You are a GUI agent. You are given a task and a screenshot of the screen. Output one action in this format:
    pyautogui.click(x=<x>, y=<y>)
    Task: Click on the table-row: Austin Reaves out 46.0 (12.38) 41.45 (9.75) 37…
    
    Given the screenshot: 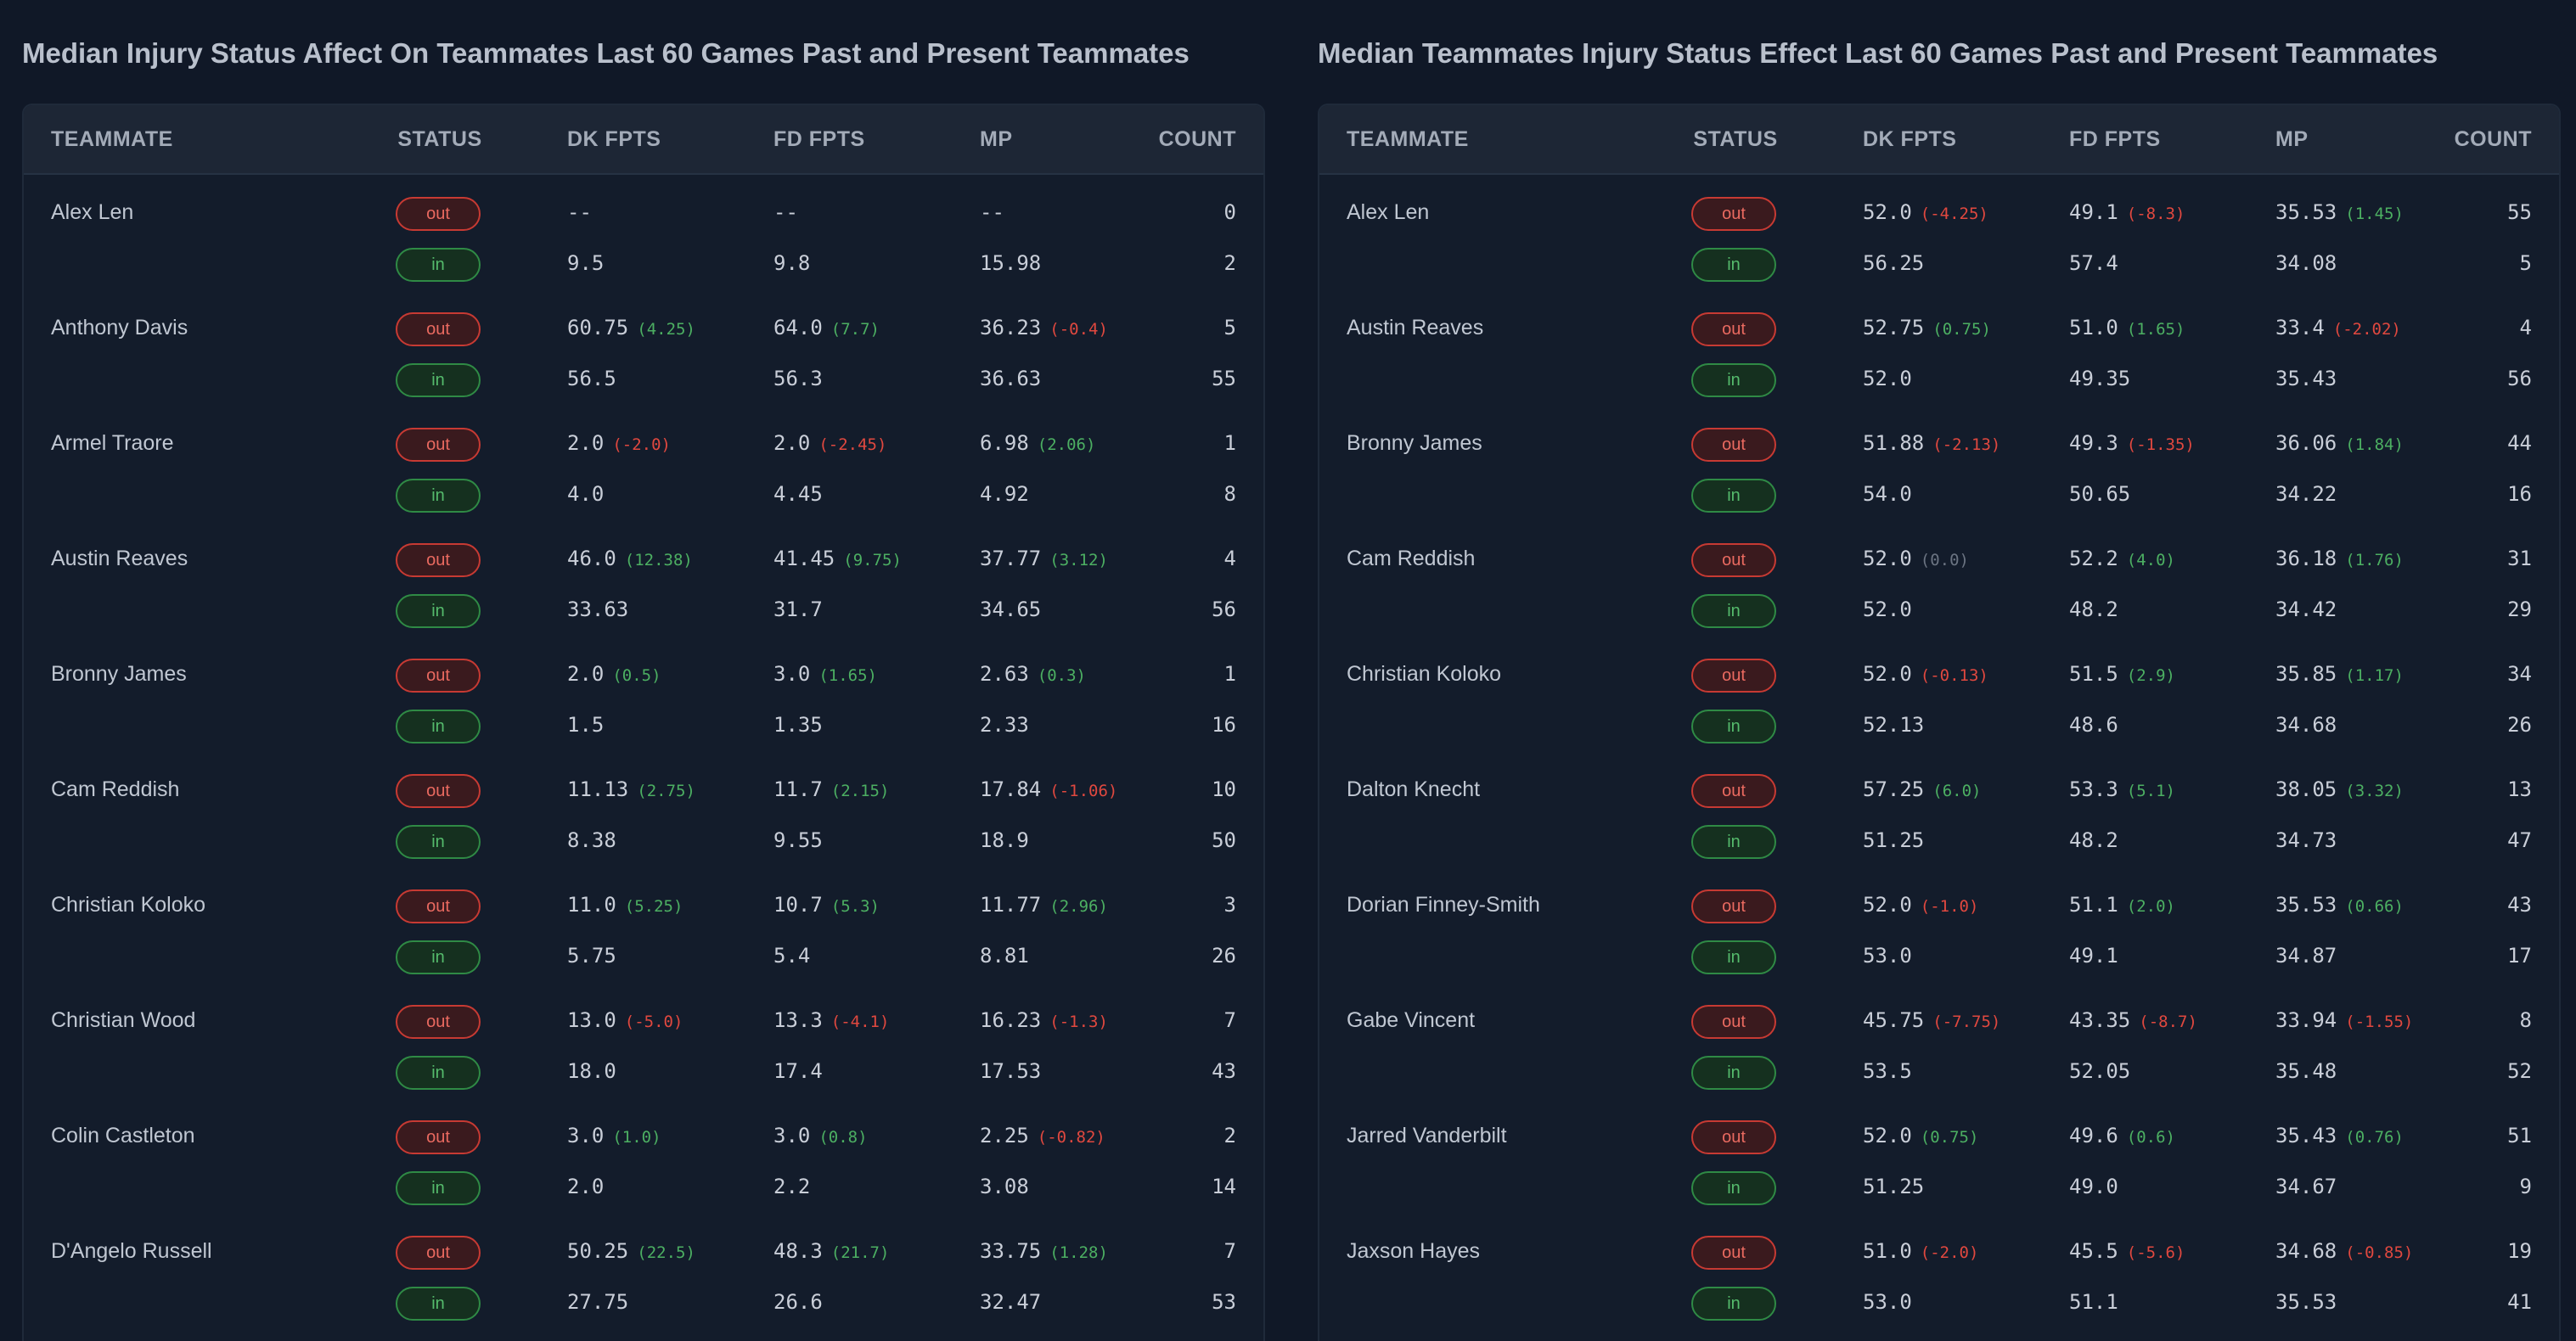 What is the action you would take?
    pyautogui.click(x=643, y=579)
    